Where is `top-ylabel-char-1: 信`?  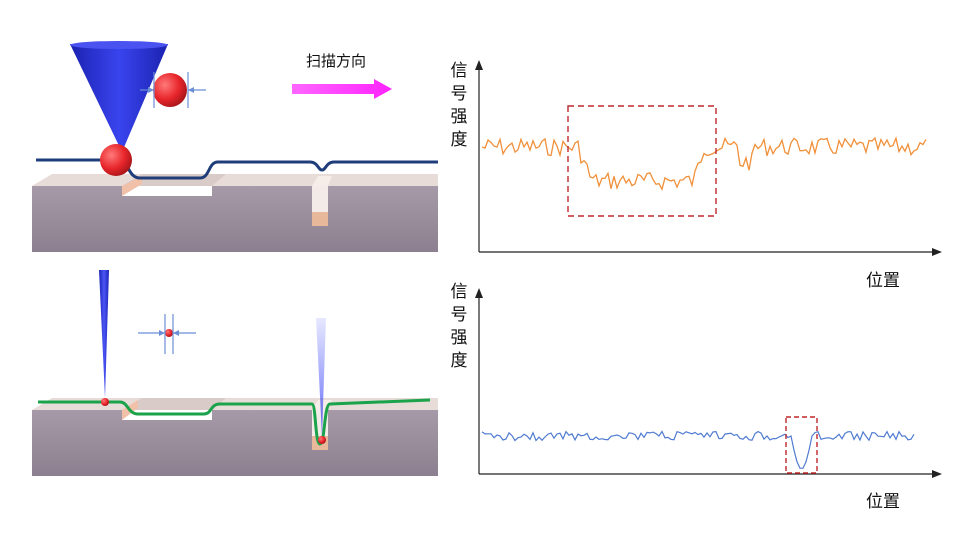
top-ylabel-char-1: 信 is located at coordinates (459, 71).